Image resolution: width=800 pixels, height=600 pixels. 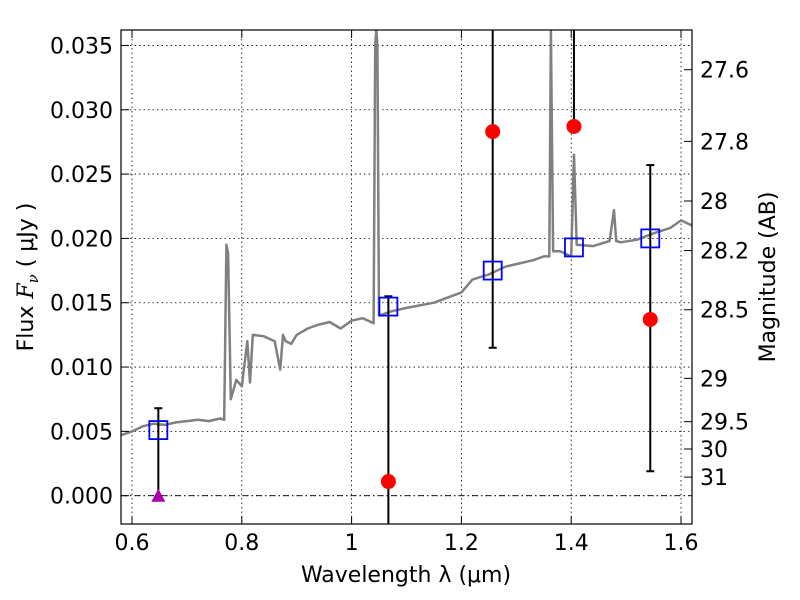 What do you see at coordinates (352, 543) in the screenshot?
I see `x-tick-label: 1` at bounding box center [352, 543].